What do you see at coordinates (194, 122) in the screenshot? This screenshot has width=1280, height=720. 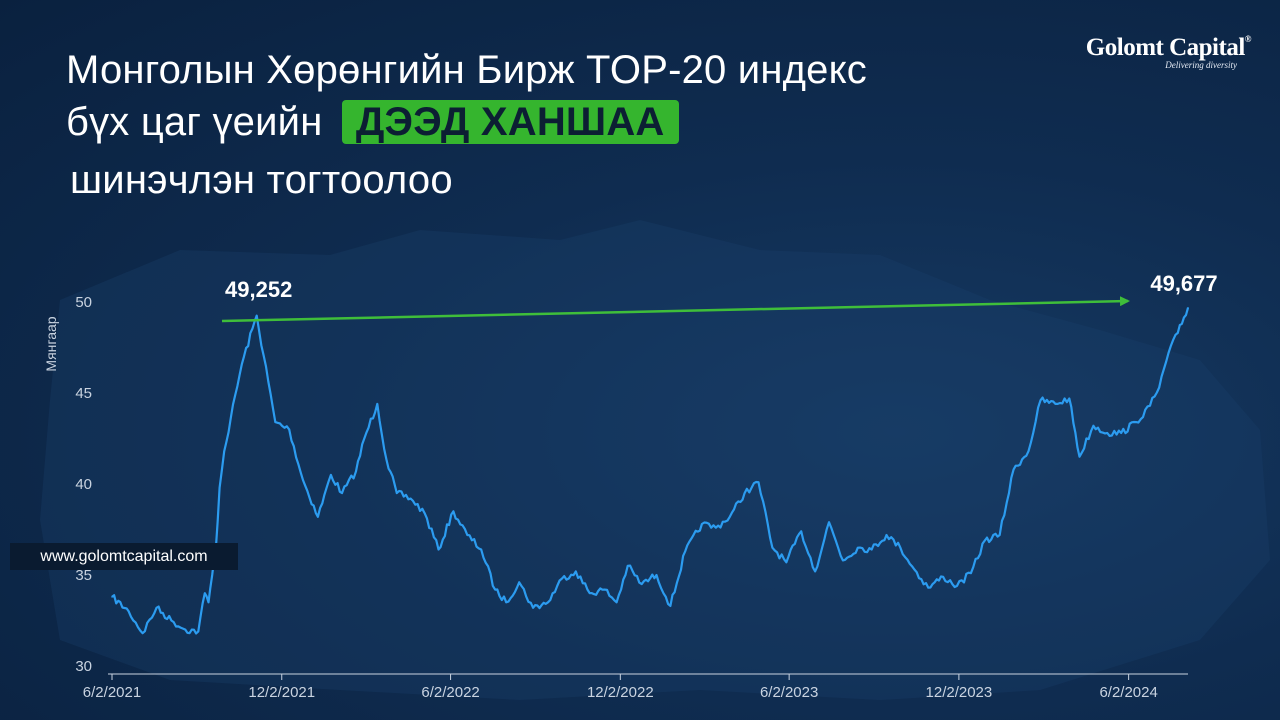 I see `headline-line2-prefix: бүх цаг үеийн` at bounding box center [194, 122].